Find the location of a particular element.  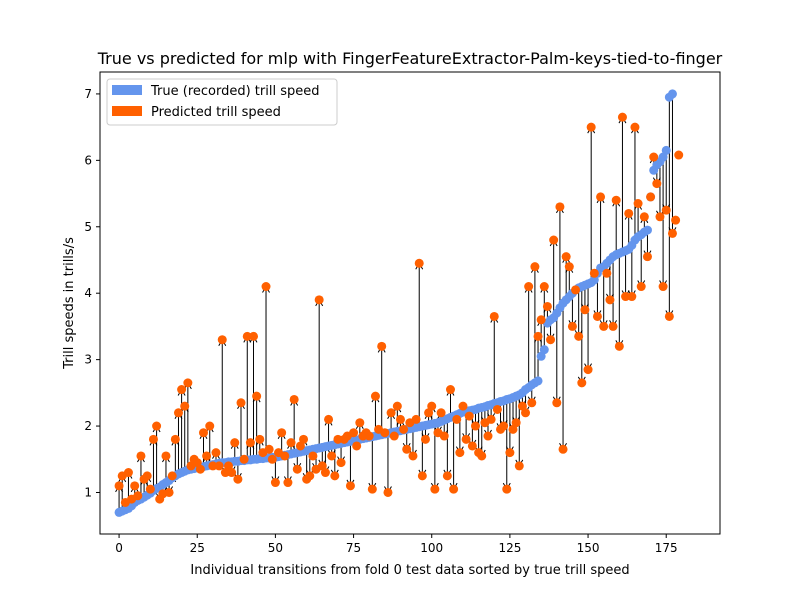

x-tick-label: 50 is located at coordinates (275, 548).